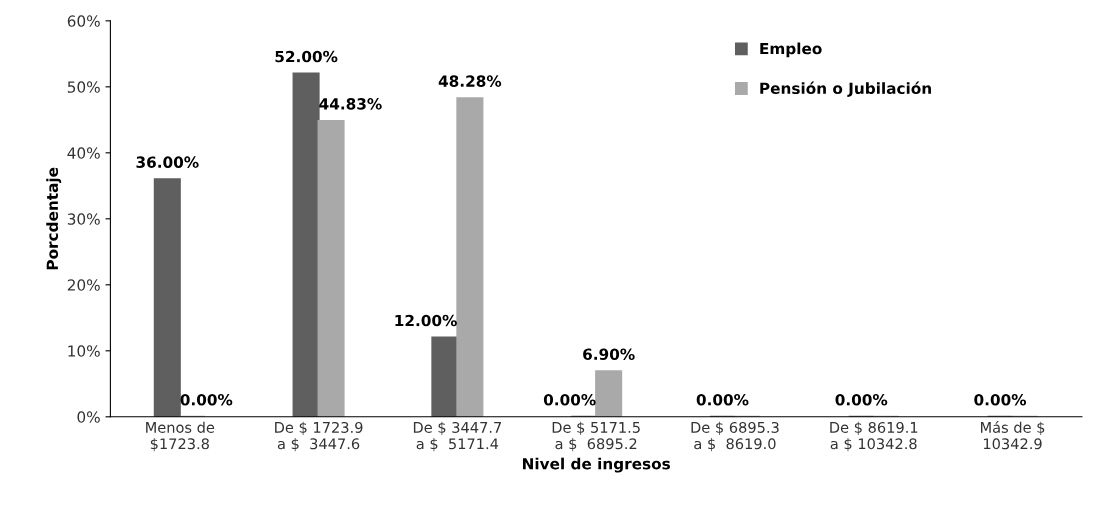 The height and width of the screenshot is (521, 1104). I want to click on y-tick-label: 10%, so click(84, 351).